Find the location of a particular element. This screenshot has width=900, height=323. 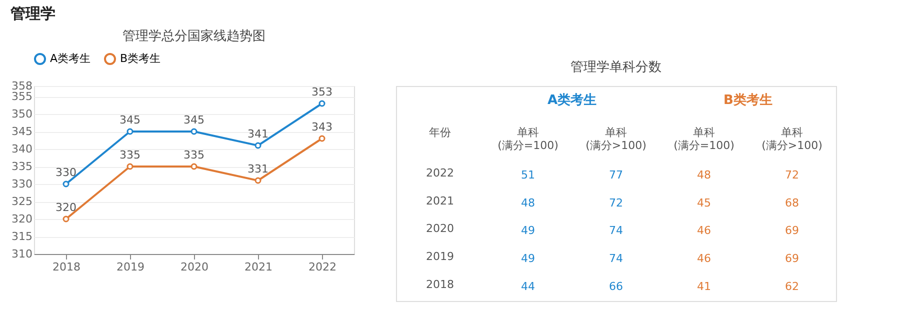

data-label: 330 is located at coordinates (66, 172).